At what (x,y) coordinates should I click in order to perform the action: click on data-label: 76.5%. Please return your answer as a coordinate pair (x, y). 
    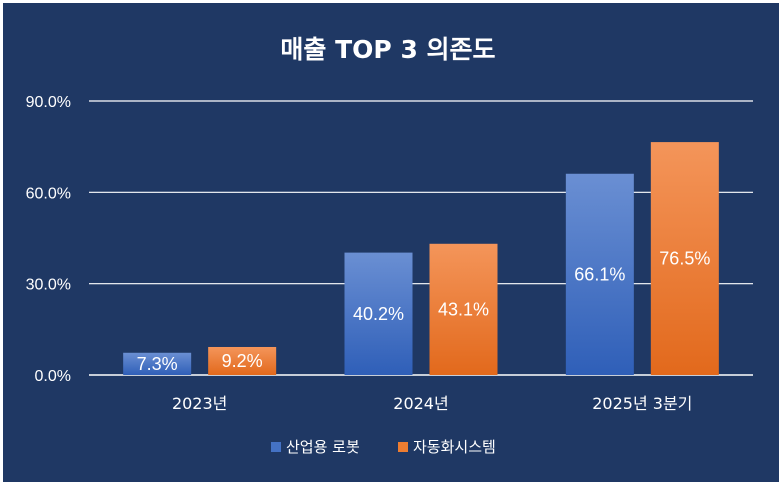
    Looking at the image, I should click on (684, 259).